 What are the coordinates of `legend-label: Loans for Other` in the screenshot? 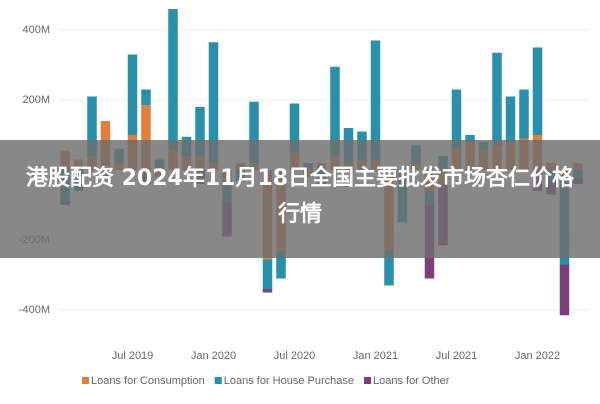 It's located at (411, 381).